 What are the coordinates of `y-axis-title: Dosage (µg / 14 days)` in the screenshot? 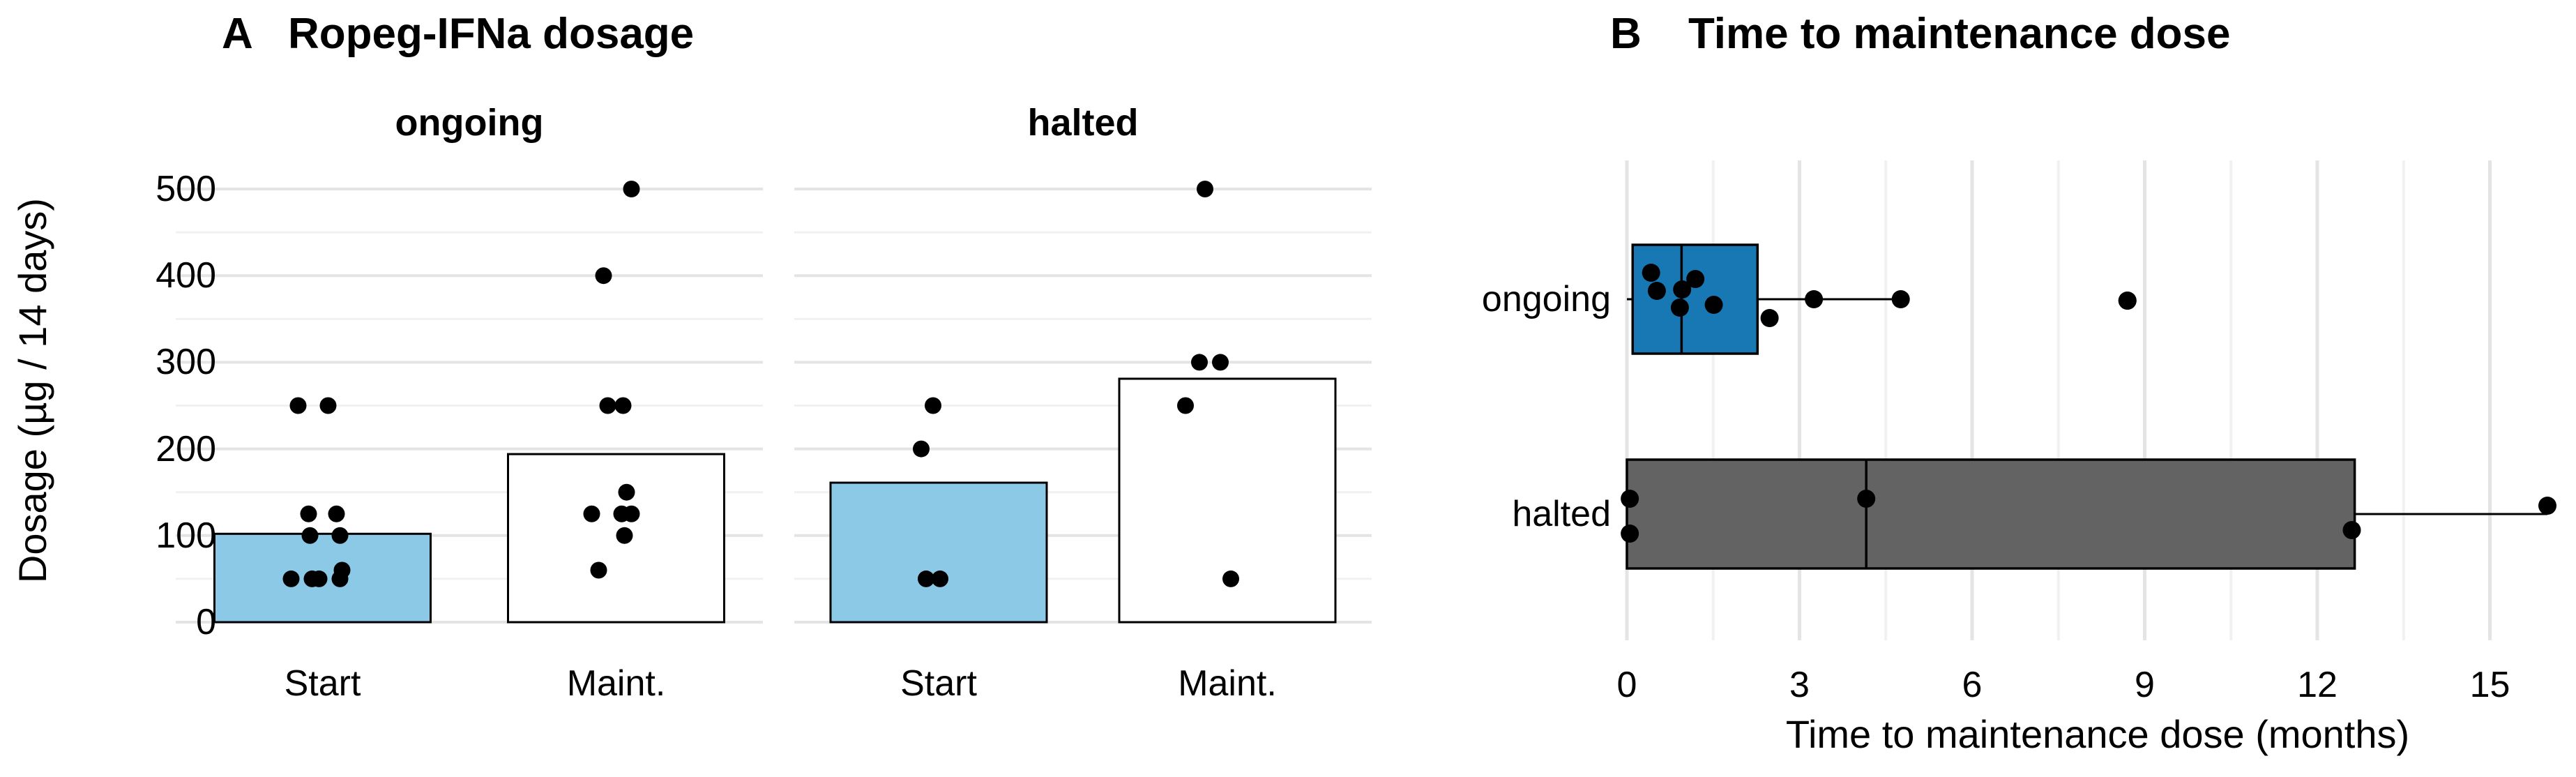 It's located at (32, 390).